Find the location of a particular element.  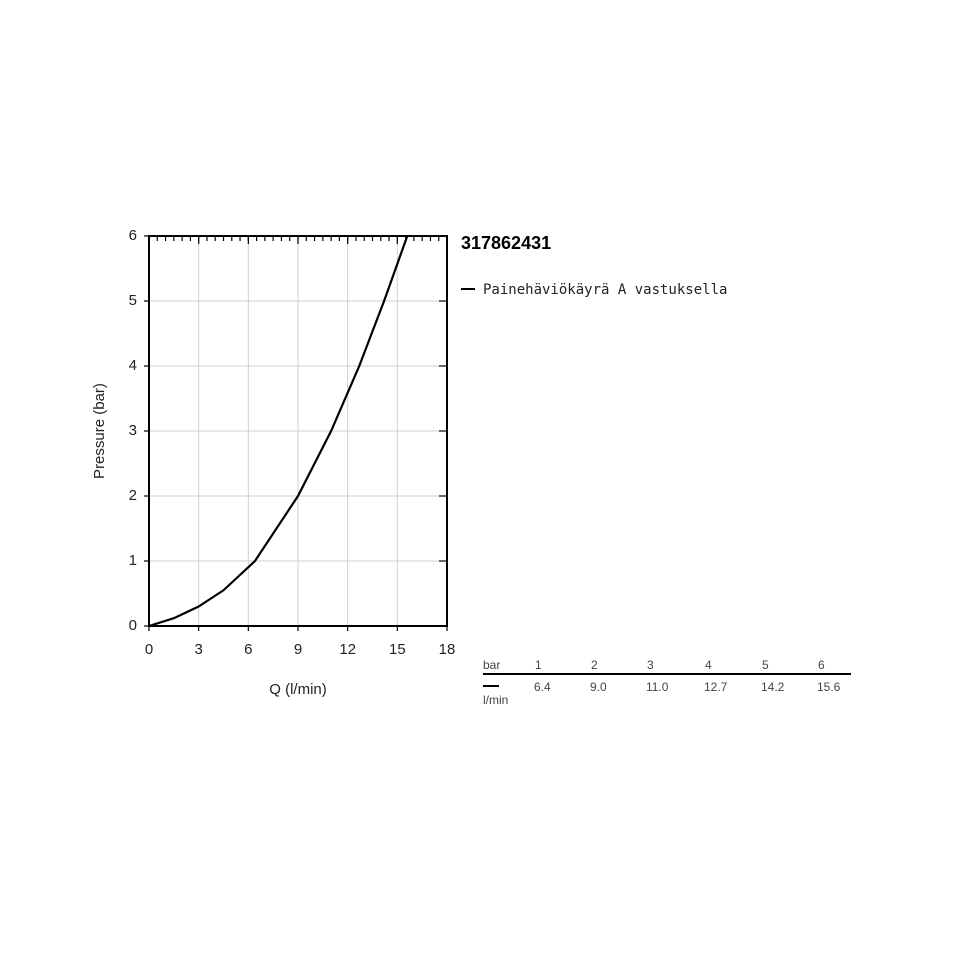

table-header-cell: 2 is located at coordinates (594, 665).